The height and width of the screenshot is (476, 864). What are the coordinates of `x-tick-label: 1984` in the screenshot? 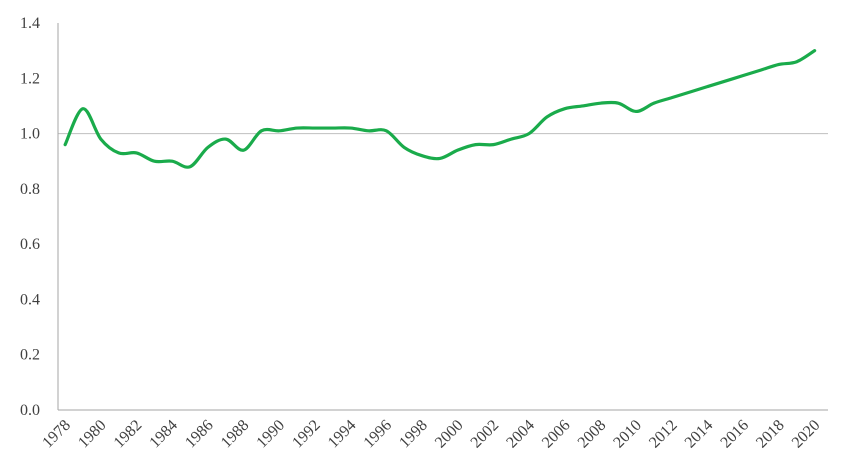 It's located at (163, 434).